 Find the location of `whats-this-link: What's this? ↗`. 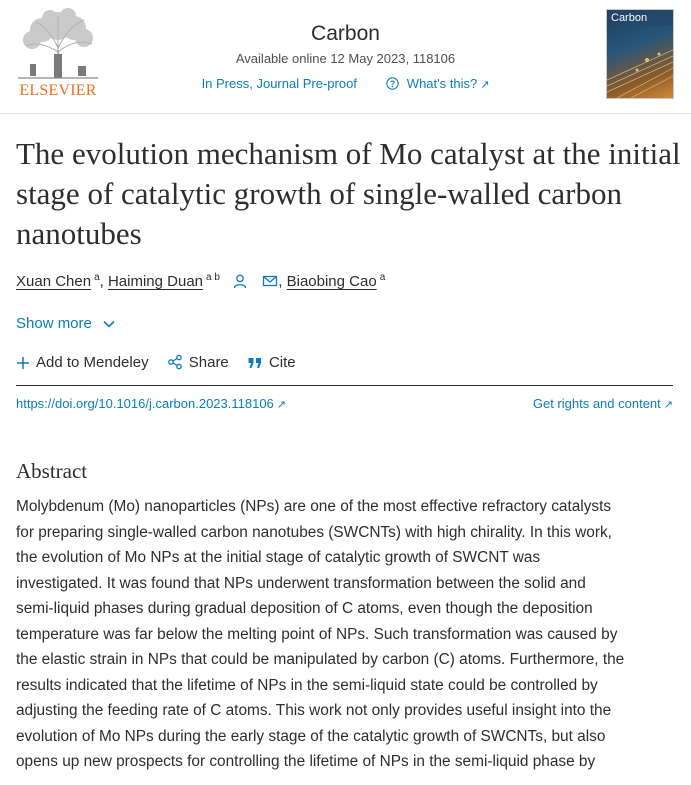

whats-this-link: What's this? ↗ is located at coordinates (448, 83).